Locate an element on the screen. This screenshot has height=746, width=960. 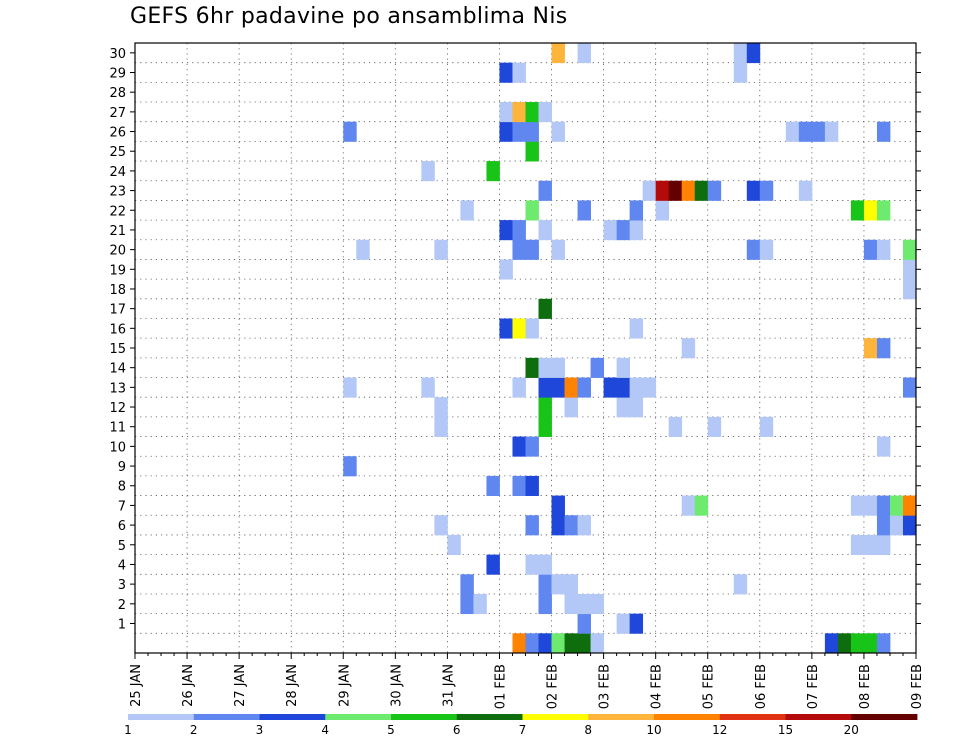
x-tick-label: 26 JAN is located at coordinates (188, 685).